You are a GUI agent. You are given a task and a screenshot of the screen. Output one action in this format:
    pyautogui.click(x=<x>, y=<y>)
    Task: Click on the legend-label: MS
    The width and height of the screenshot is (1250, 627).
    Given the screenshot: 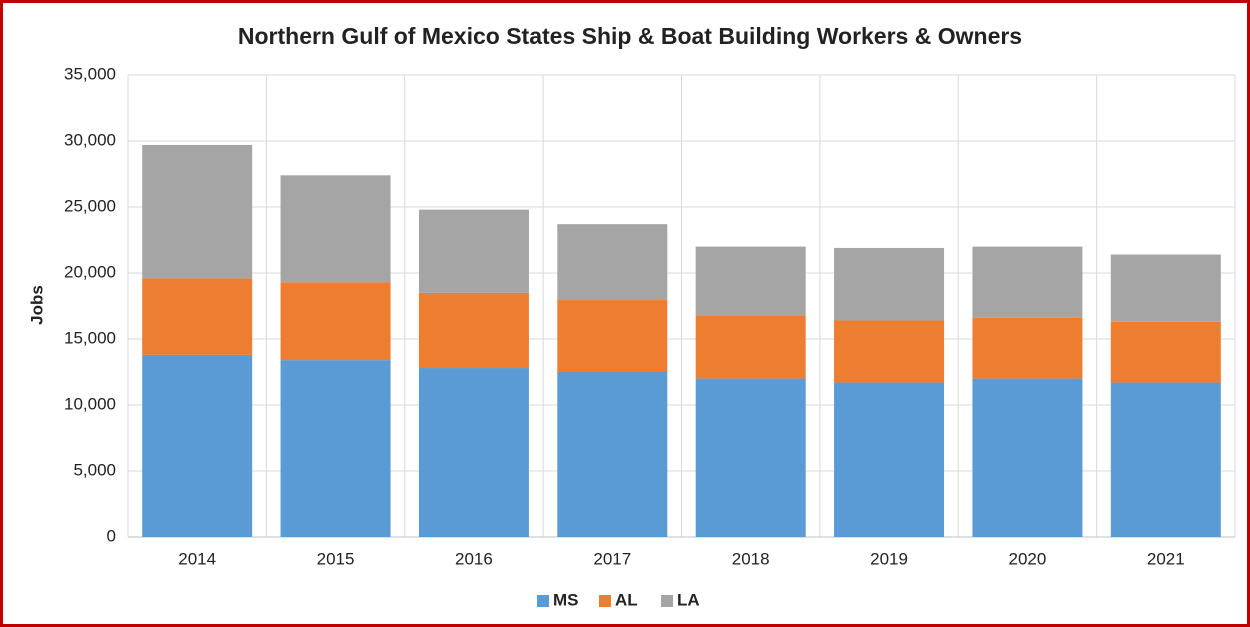 What is the action you would take?
    pyautogui.click(x=566, y=599)
    